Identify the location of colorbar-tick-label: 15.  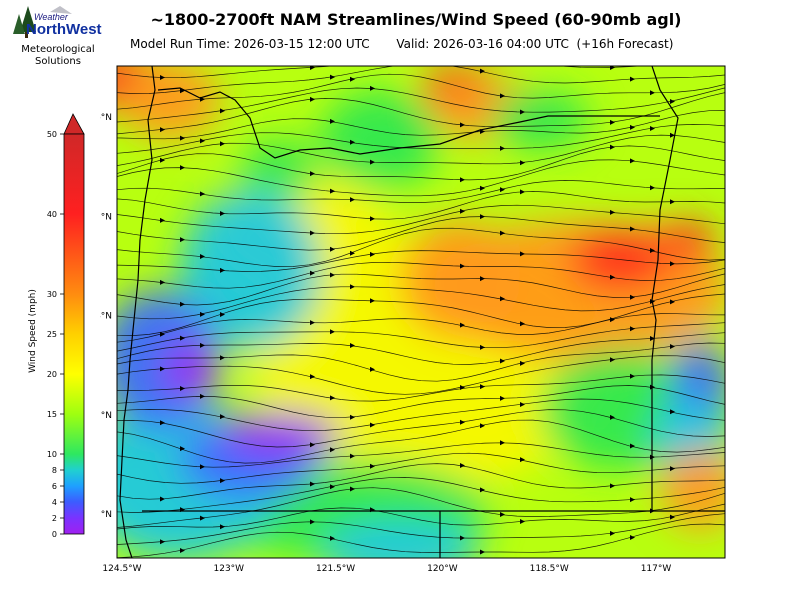
(52, 414).